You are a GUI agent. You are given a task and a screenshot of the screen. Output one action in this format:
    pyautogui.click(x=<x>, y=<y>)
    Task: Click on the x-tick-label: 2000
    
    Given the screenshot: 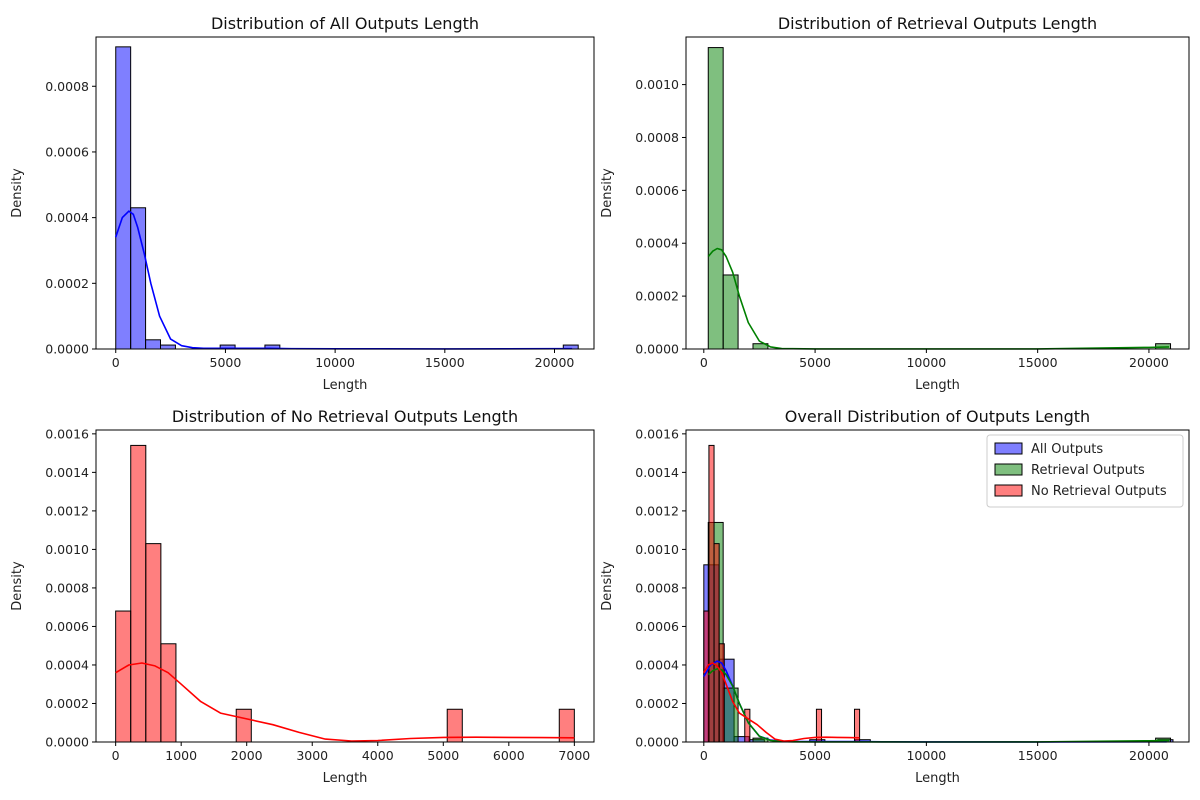 What is the action you would take?
    pyautogui.click(x=247, y=755)
    